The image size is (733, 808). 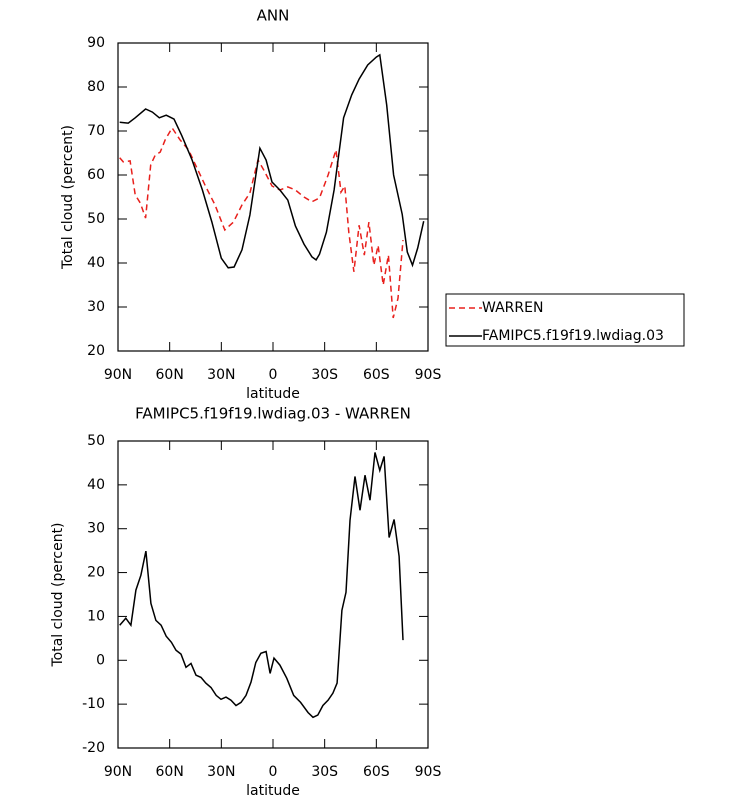 What do you see at coordinates (96, 131) in the screenshot?
I see `y-tick-label: 70` at bounding box center [96, 131].